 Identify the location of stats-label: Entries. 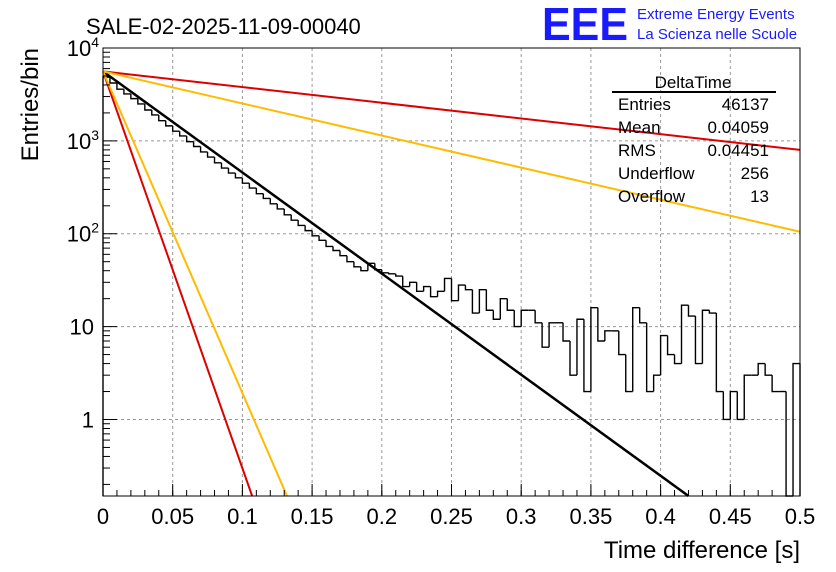
(644, 104).